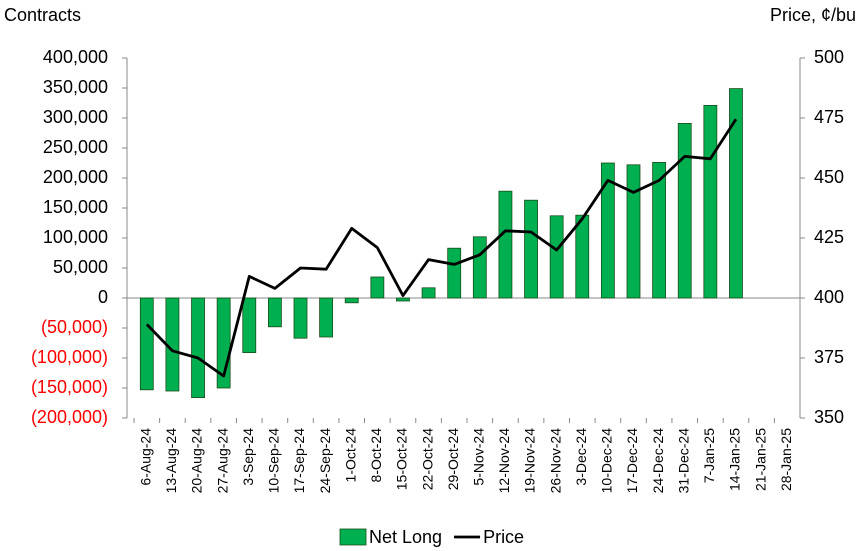 The width and height of the screenshot is (862, 551). Describe the element at coordinates (402, 459) in the screenshot. I see `x-tick-label: 15-Oct-24` at that location.